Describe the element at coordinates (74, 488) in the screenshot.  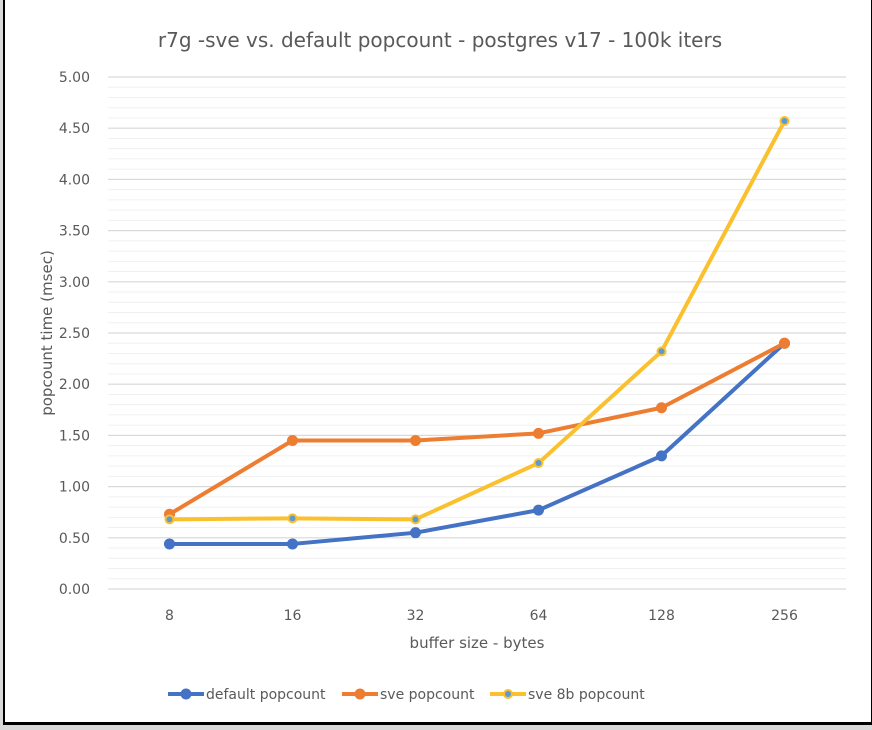
I see `y-tick-label: 1.00` at that location.